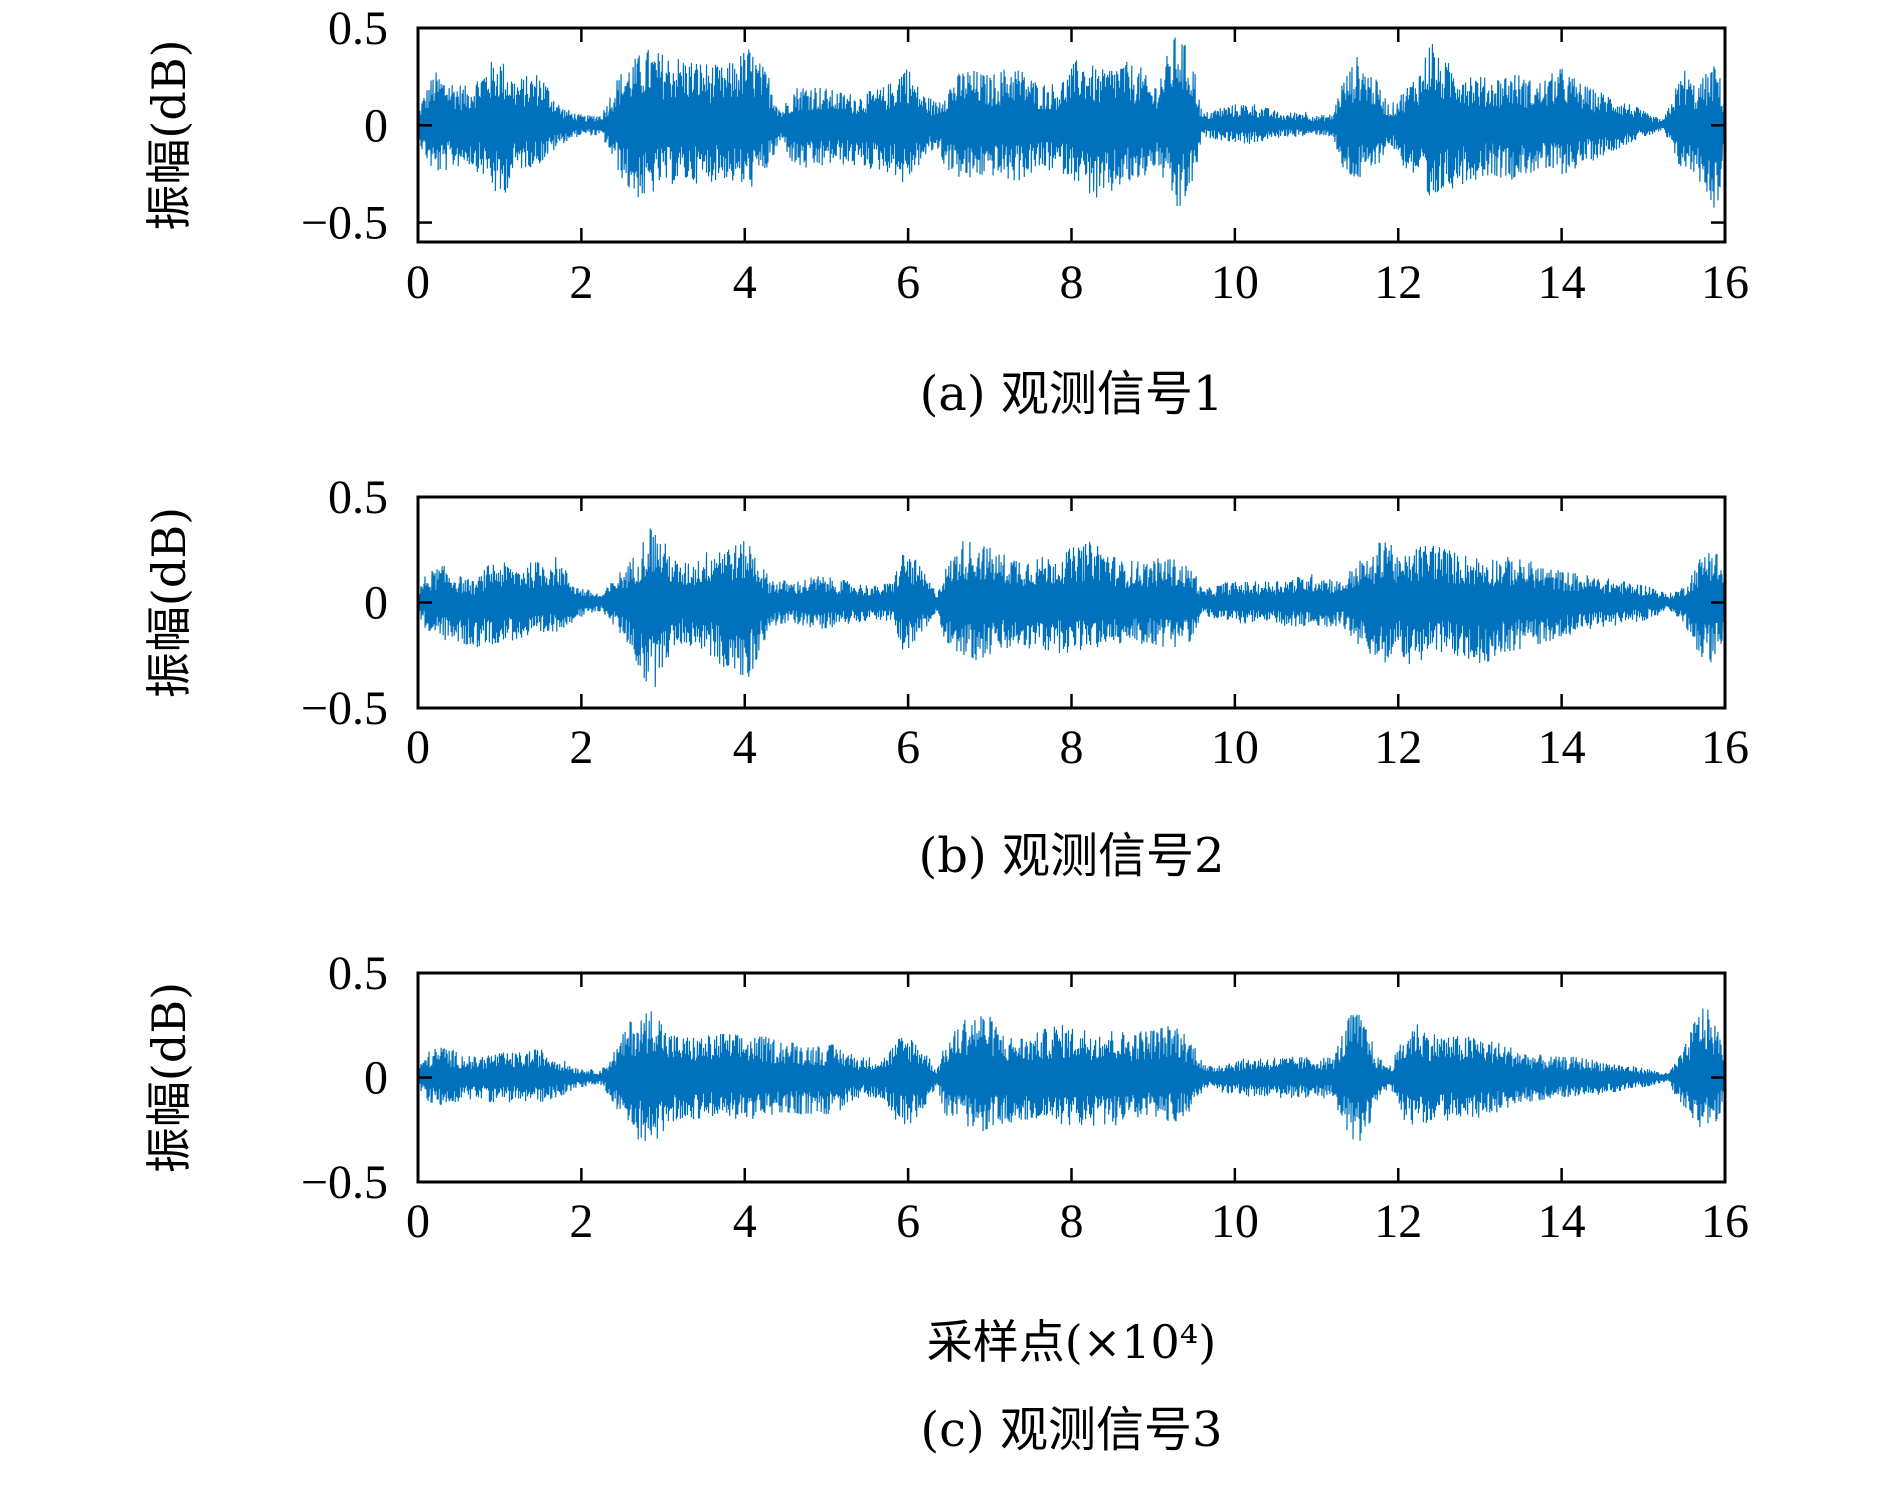 This screenshot has width=1890, height=1488. Describe the element at coordinates (1072, 856) in the screenshot. I see `panel-caption: (b) 观测信号2` at that location.